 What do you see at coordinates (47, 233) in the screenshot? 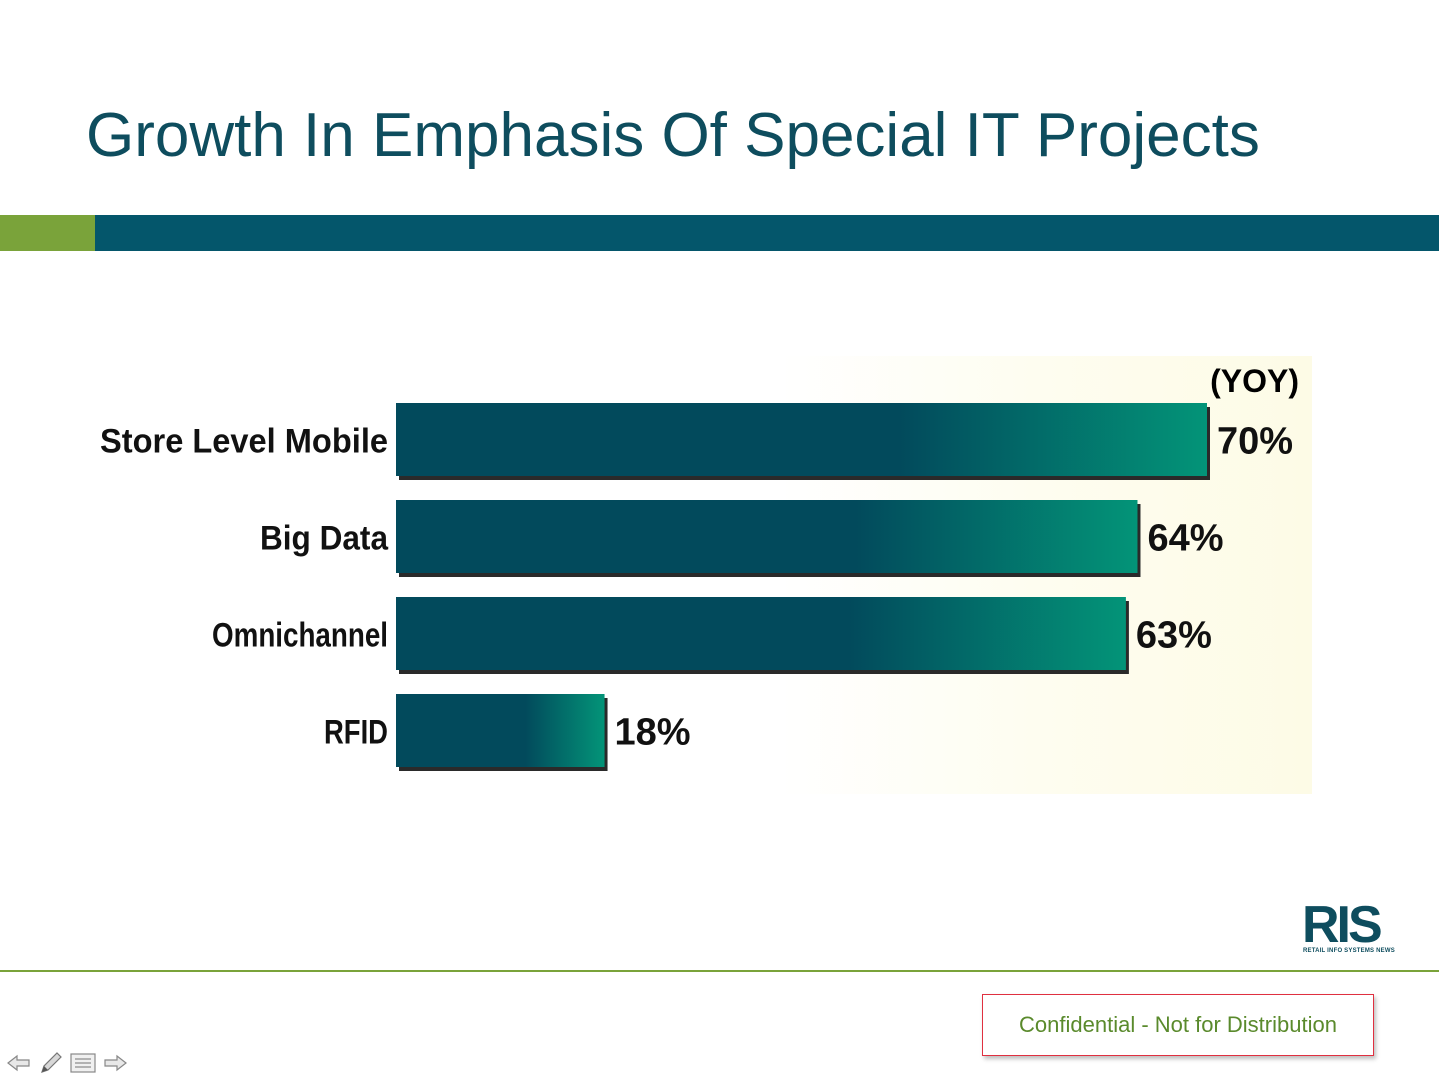
I see `header-band-accent` at bounding box center [47, 233].